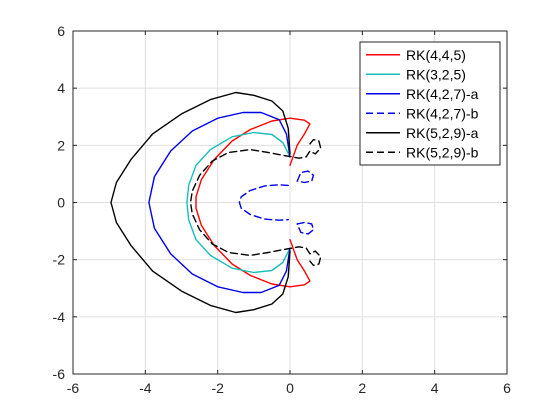 The height and width of the screenshot is (420, 560). Describe the element at coordinates (442, 133) in the screenshot. I see `legend-label-4: RK(5,2,9)-a` at that location.